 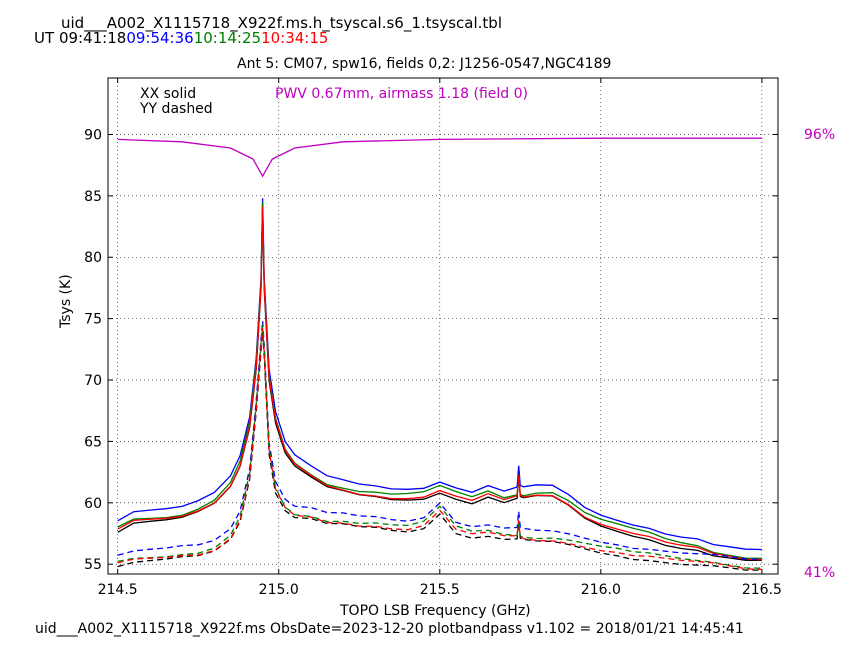 I want to click on y-tick-label: 75, so click(x=93, y=320).